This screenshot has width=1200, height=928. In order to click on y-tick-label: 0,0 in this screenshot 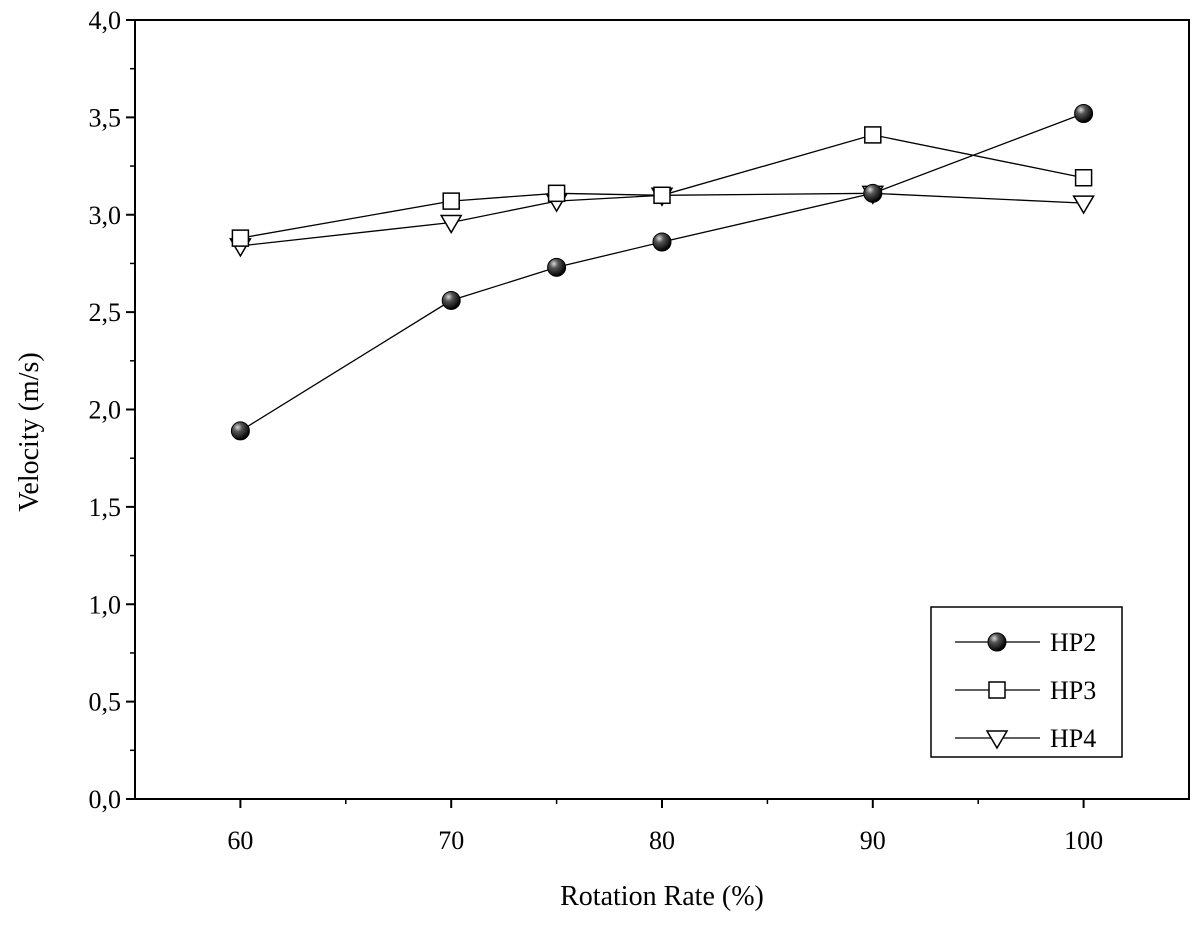, I will do `click(105, 799)`.